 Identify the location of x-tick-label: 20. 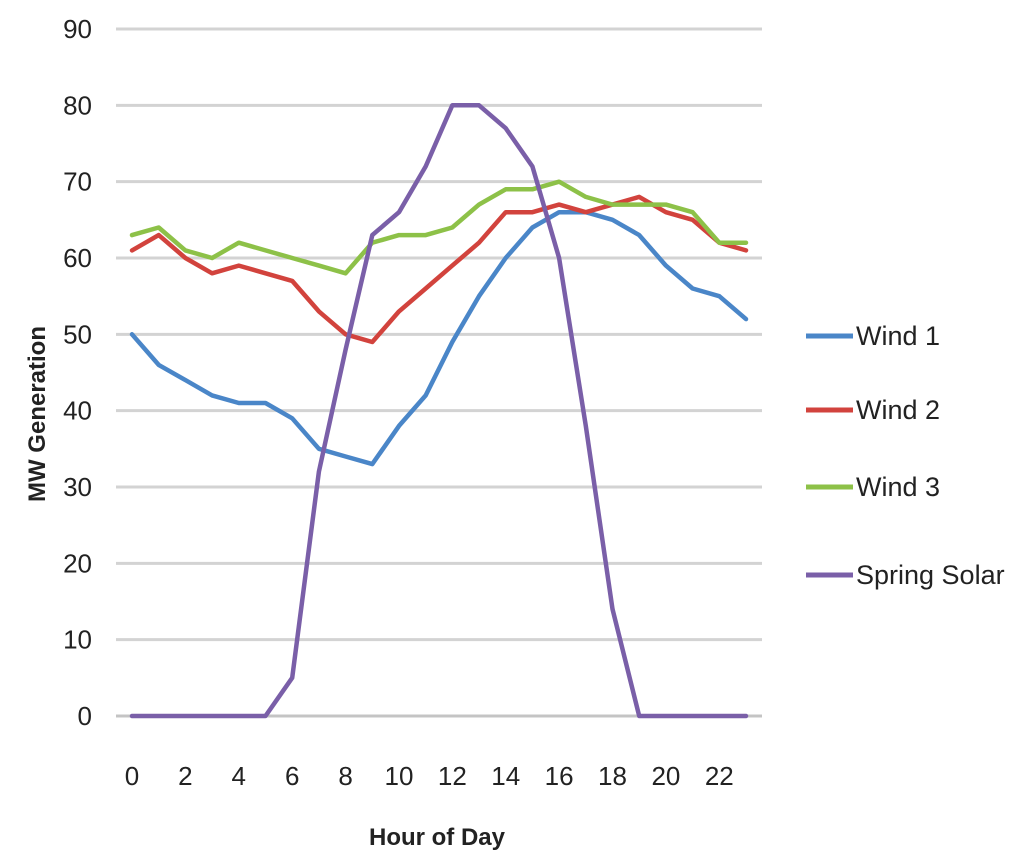
(665, 776).